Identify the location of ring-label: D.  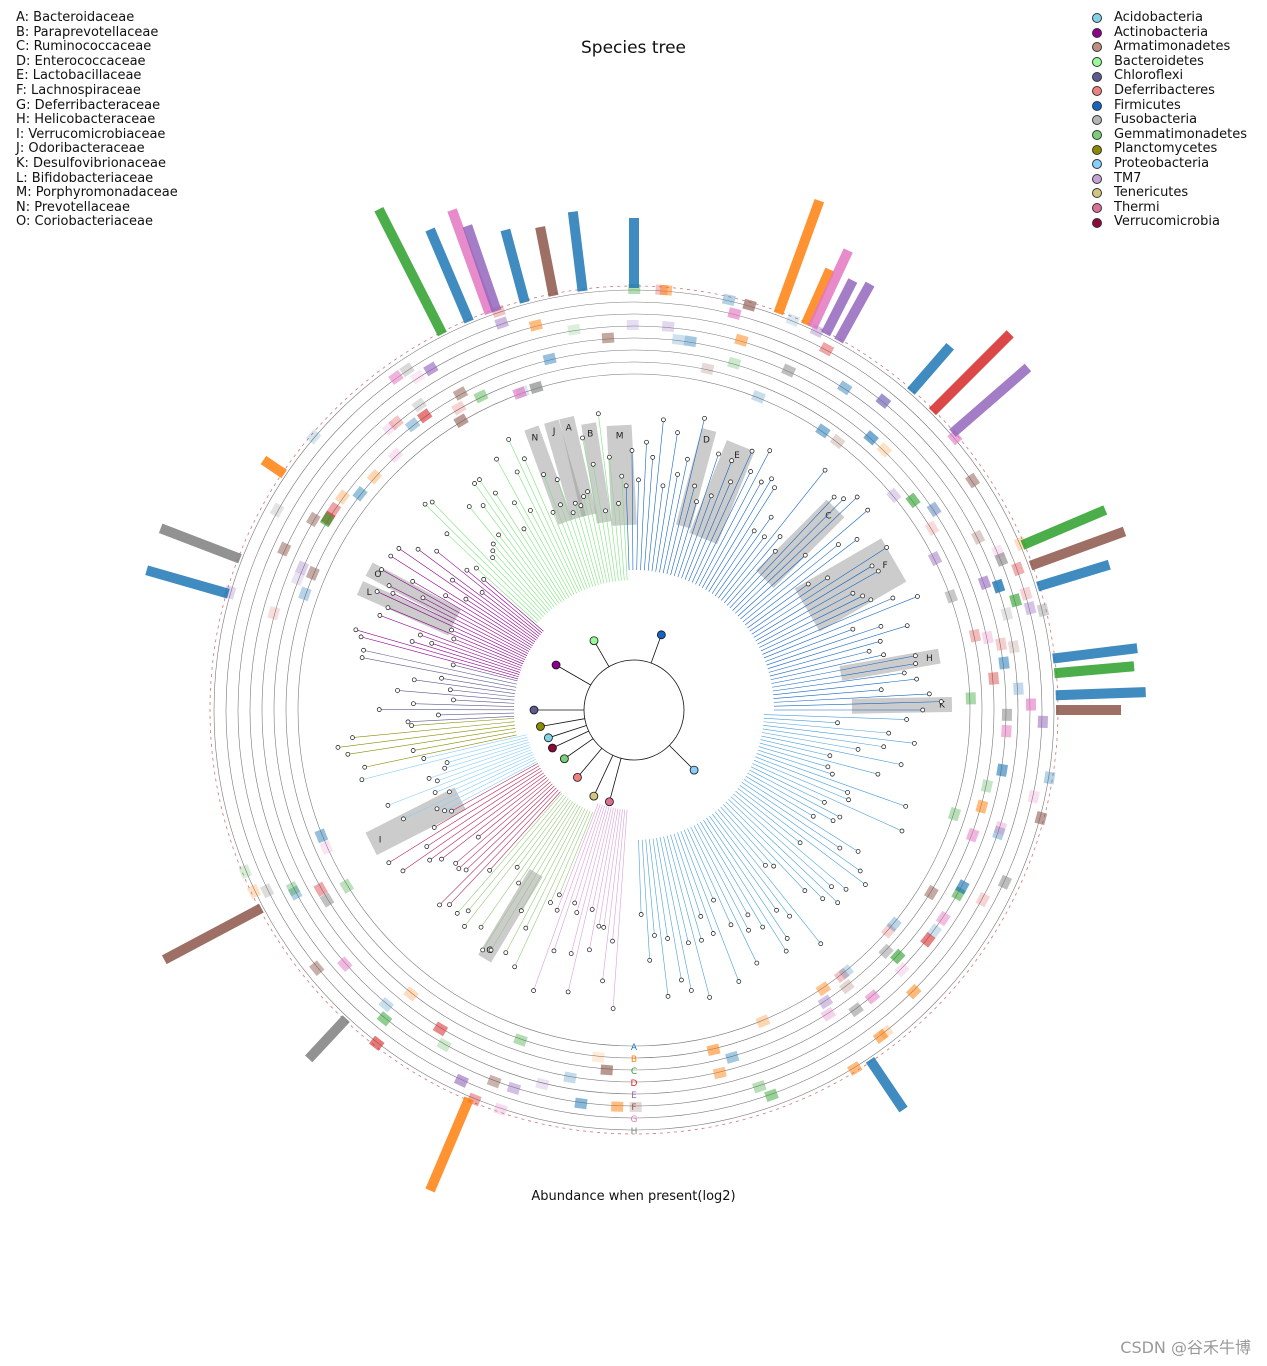
(634, 1084).